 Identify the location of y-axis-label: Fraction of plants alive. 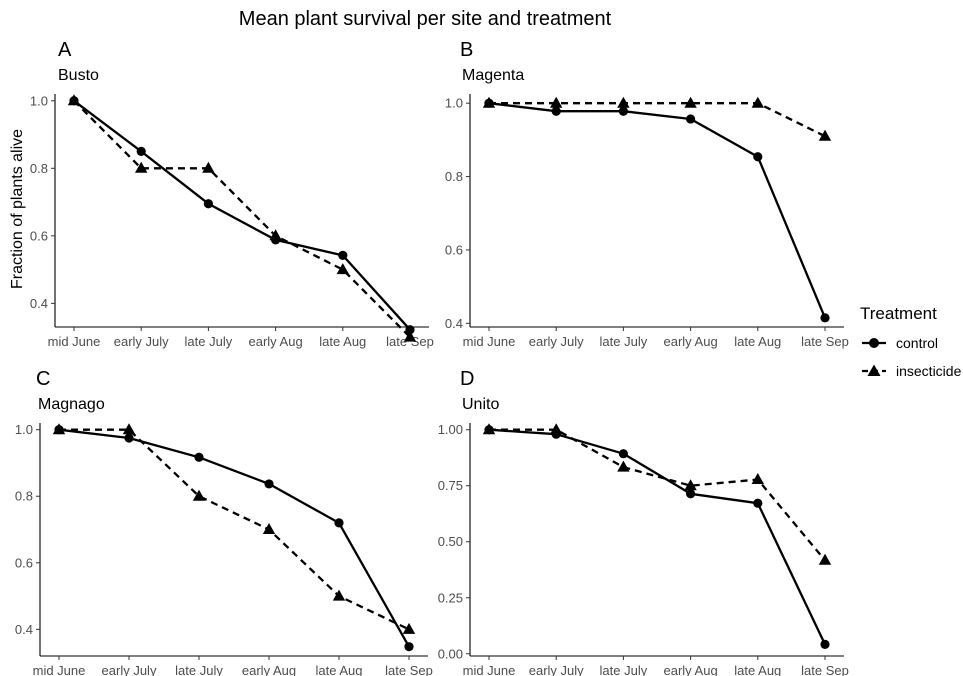
(17, 209).